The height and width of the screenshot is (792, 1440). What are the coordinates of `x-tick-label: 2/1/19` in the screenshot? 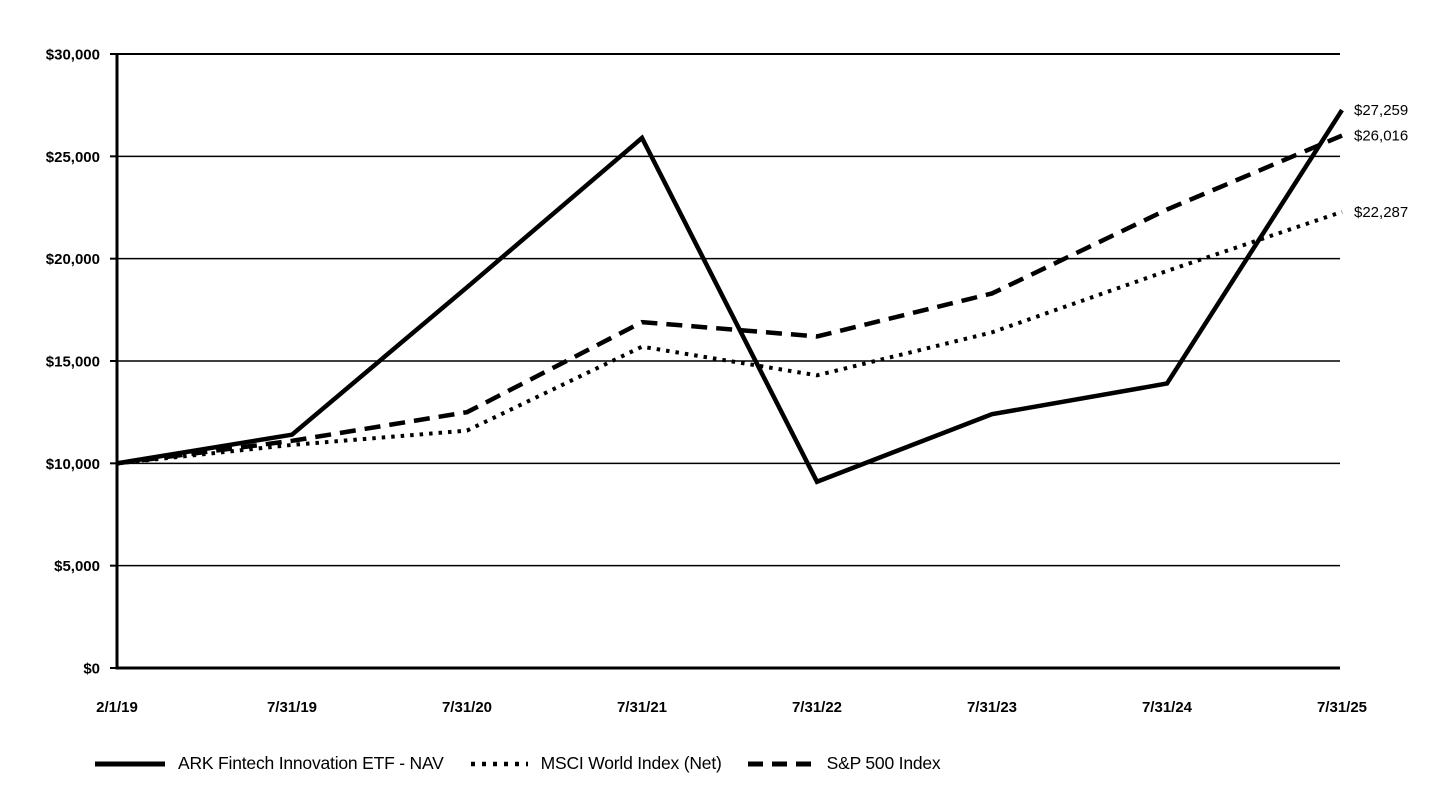 It's located at (117, 707).